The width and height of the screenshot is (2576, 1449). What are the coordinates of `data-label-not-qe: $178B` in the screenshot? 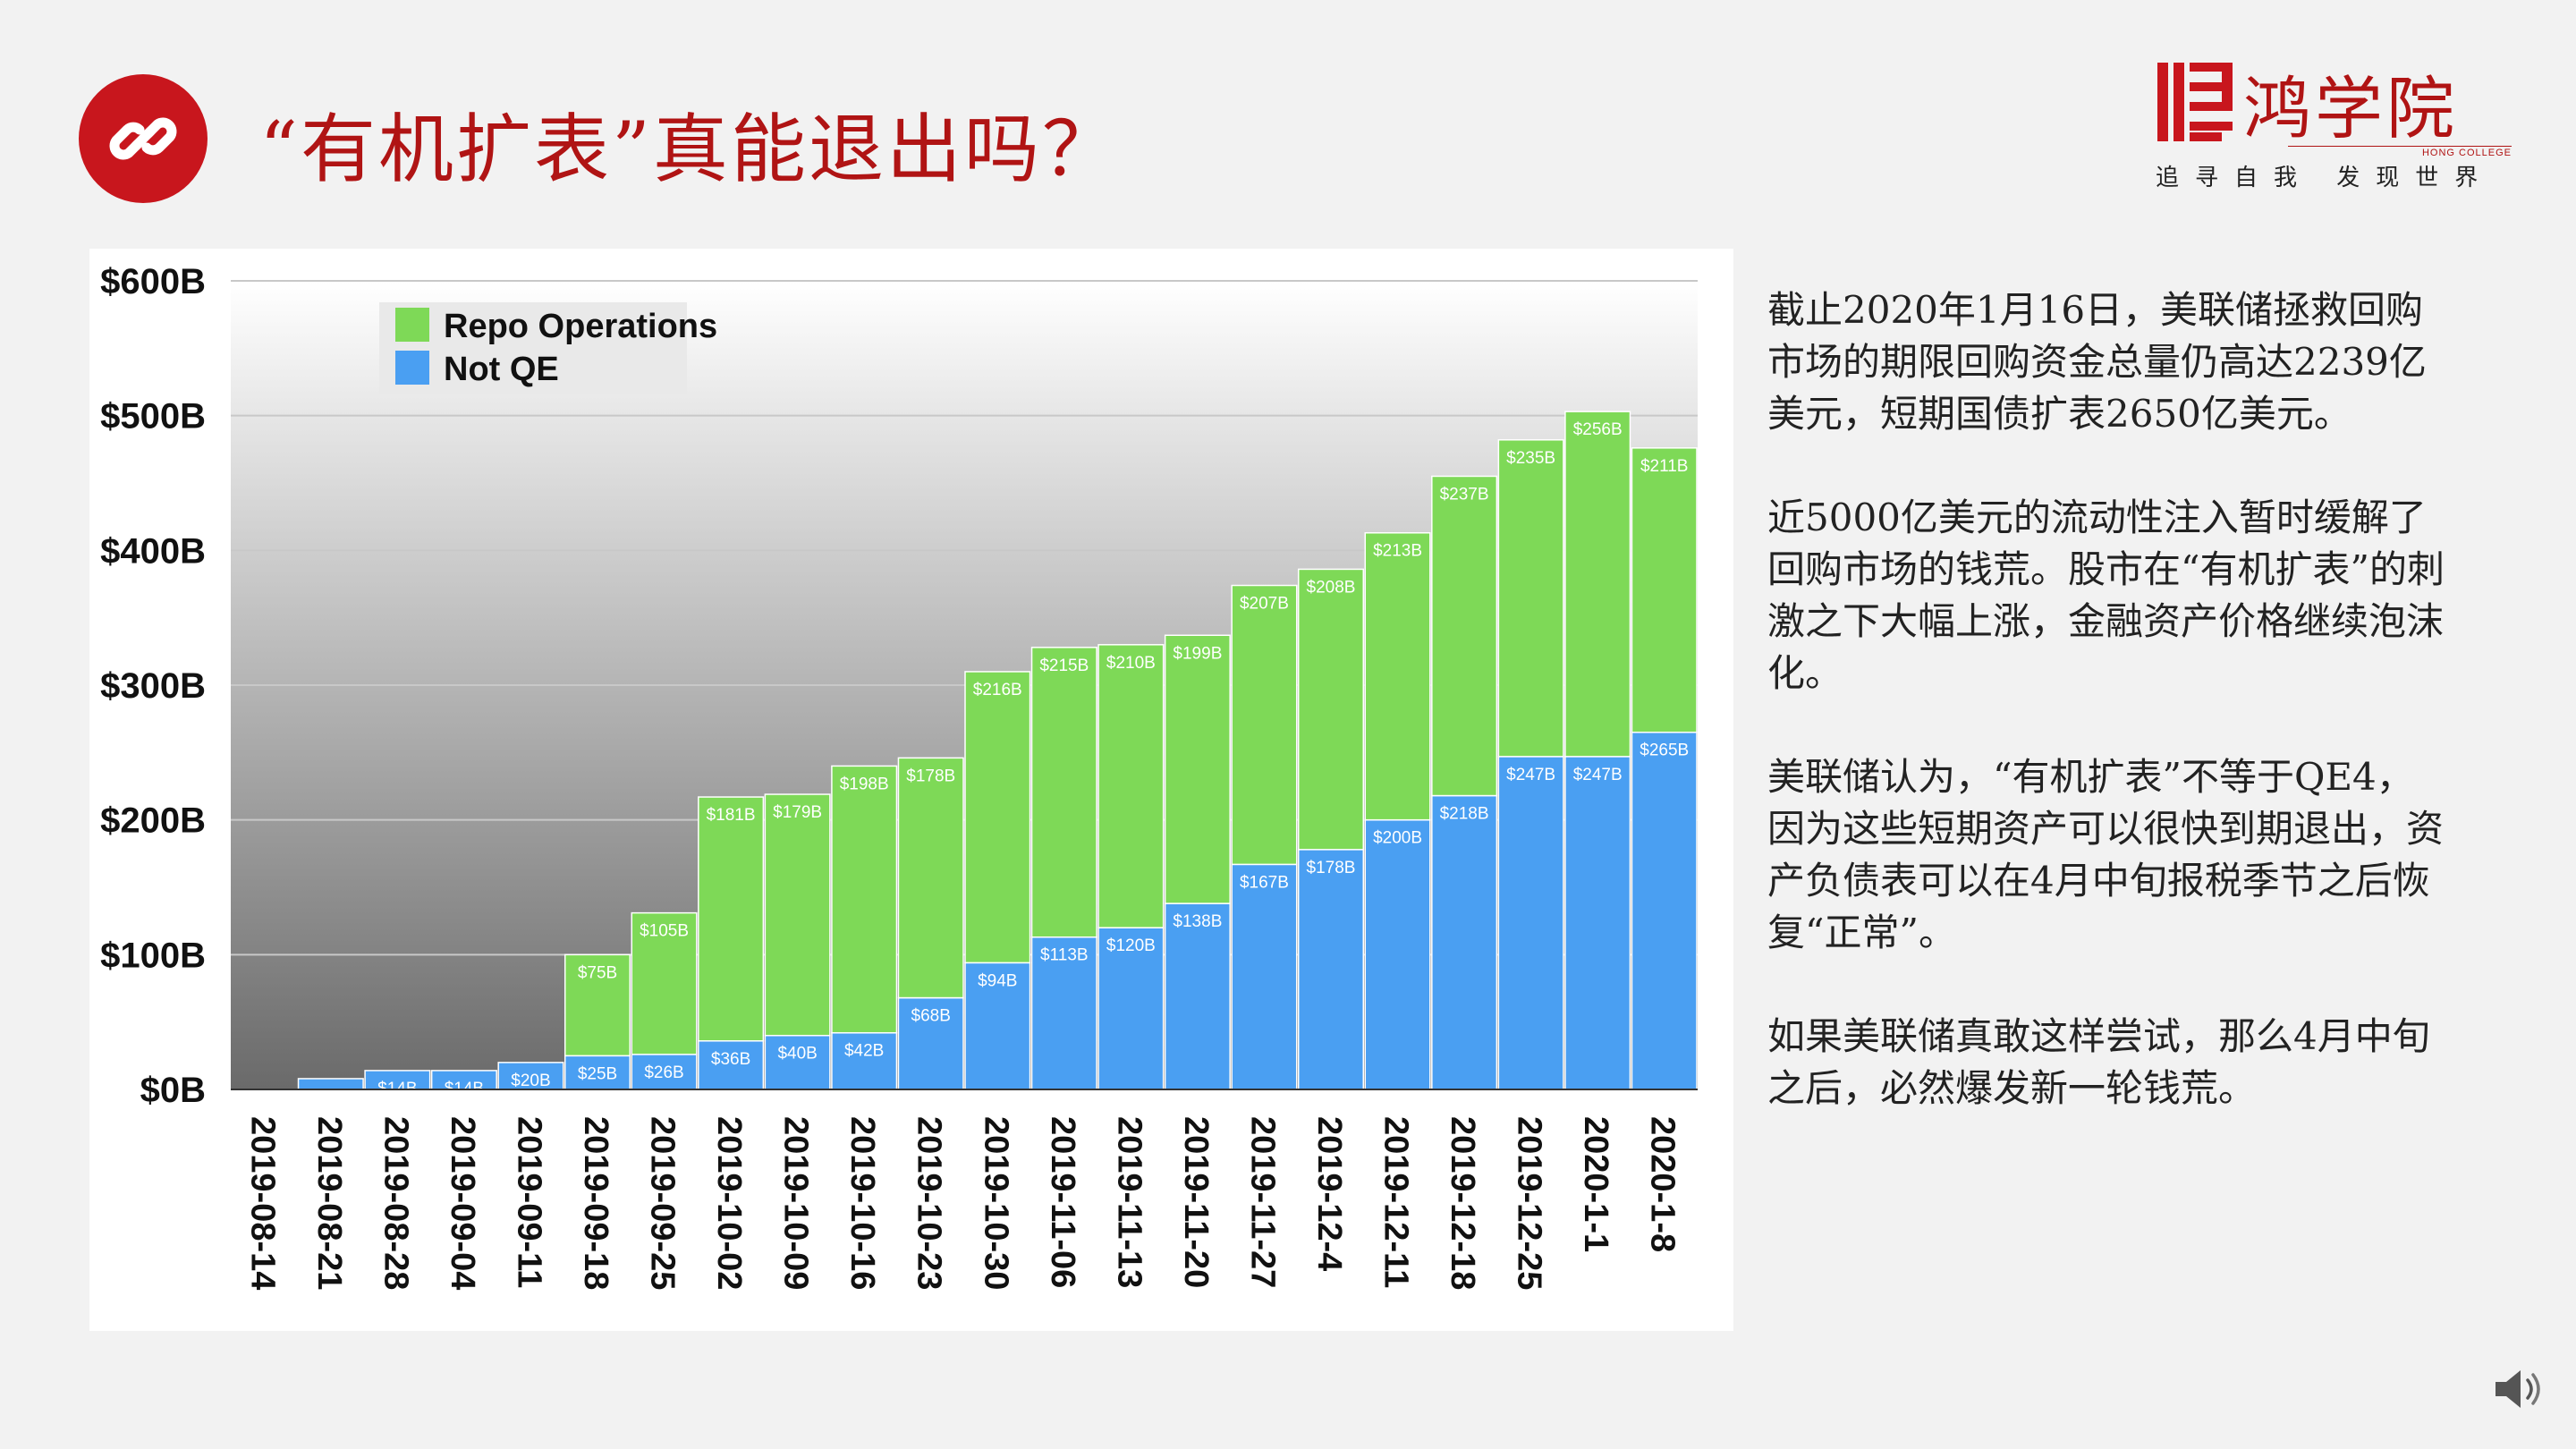 It's located at (1331, 868).